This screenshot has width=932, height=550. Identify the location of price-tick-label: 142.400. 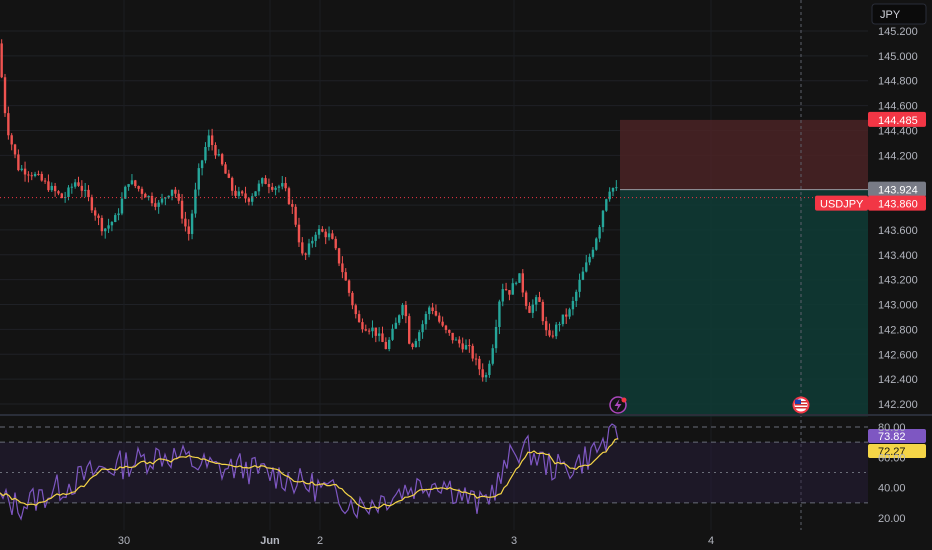
(898, 380).